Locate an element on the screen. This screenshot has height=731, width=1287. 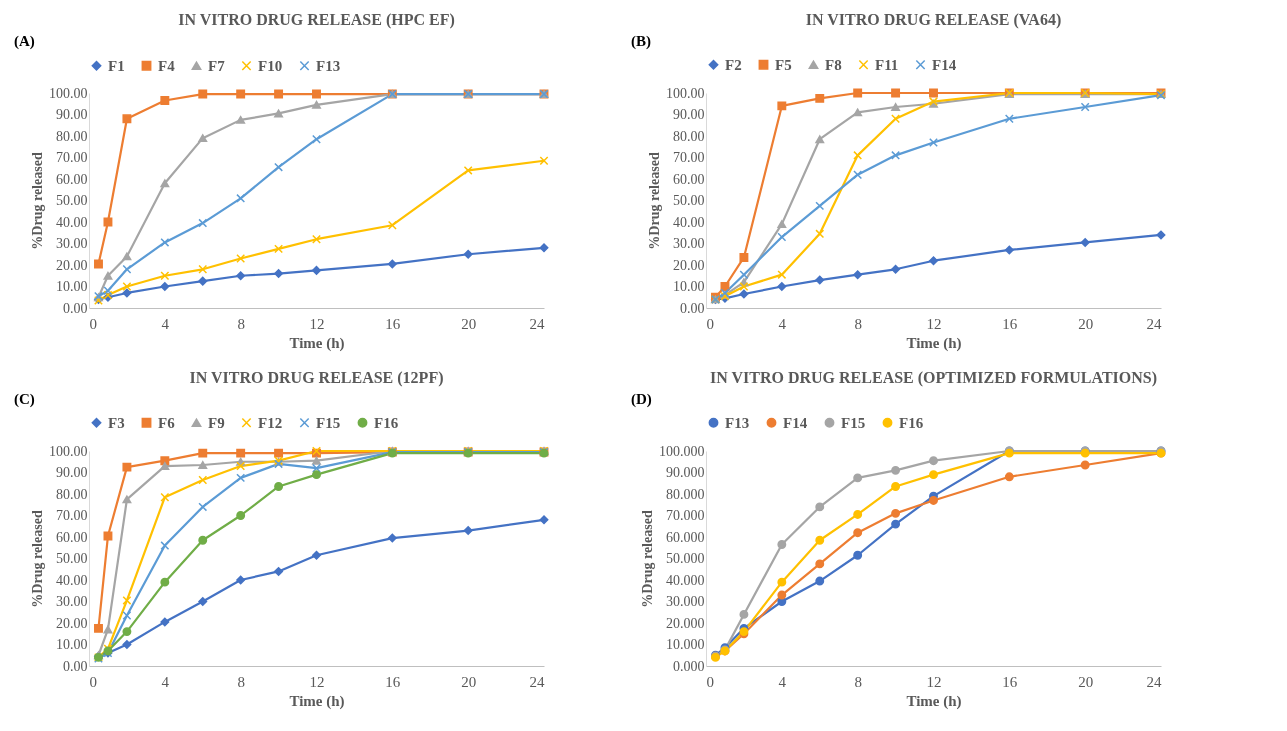
y-tick-label: 70.000 is located at coordinates (685, 515).